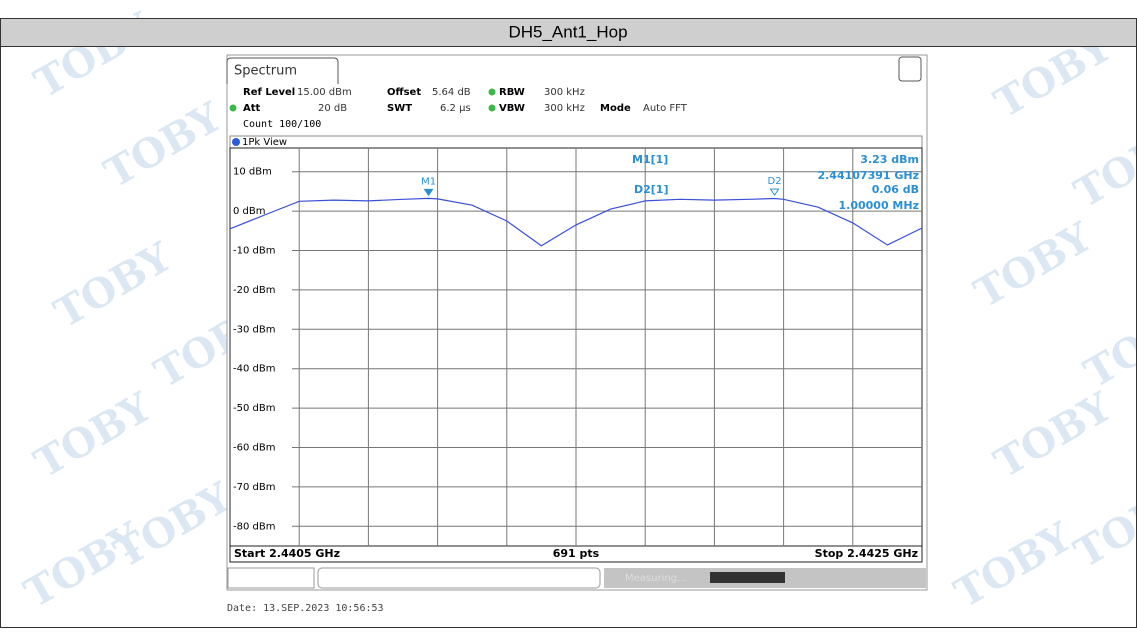 This screenshot has height=632, width=1137. Describe the element at coordinates (868, 175) in the screenshot. I see `readout-x: 2.44107391 GHz` at that location.